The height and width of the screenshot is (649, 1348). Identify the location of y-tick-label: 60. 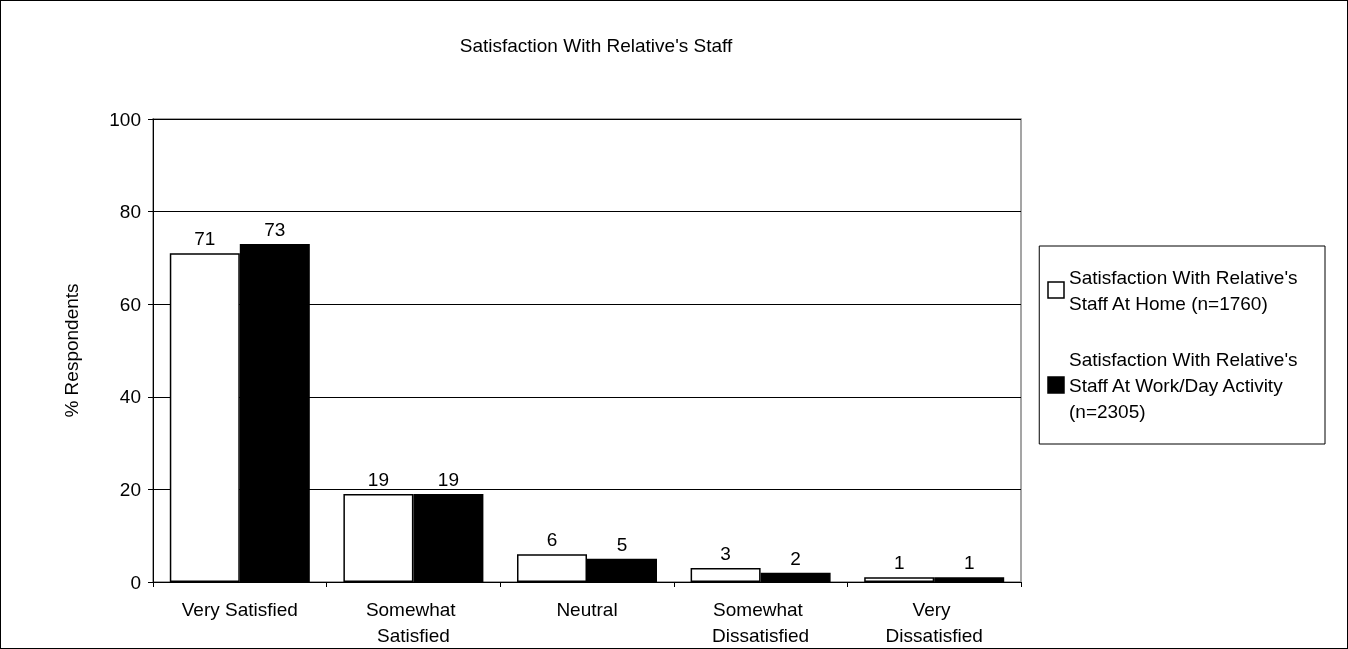
(130, 304).